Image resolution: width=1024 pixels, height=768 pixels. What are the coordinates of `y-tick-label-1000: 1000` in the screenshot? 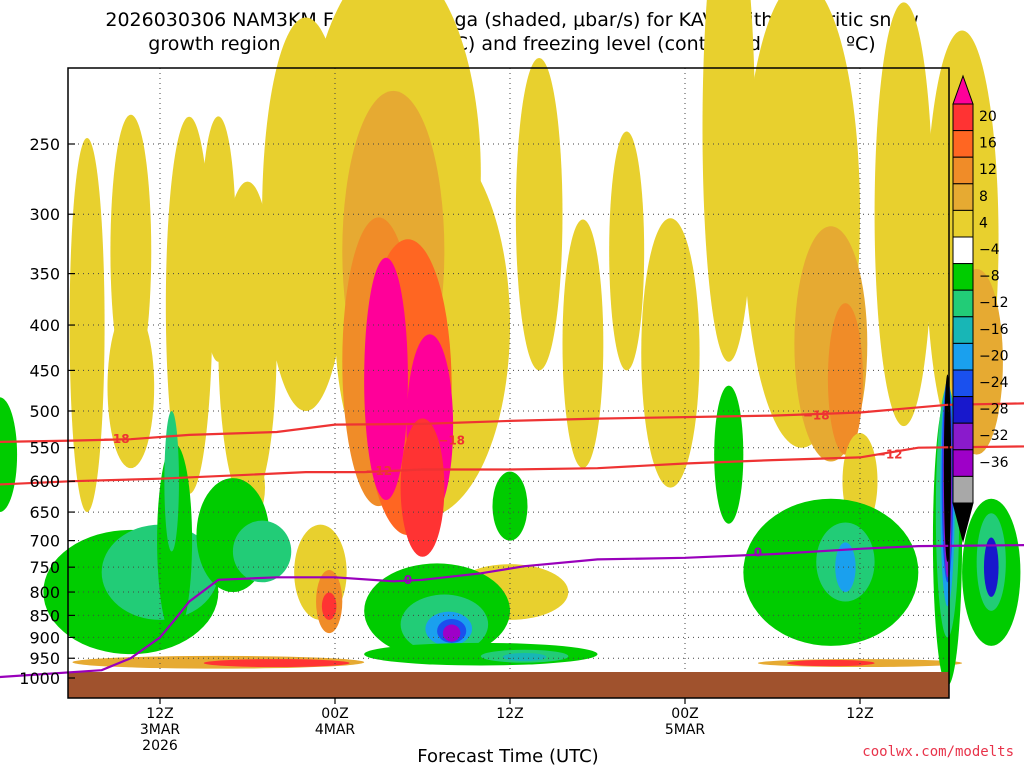 It's located at (39, 678).